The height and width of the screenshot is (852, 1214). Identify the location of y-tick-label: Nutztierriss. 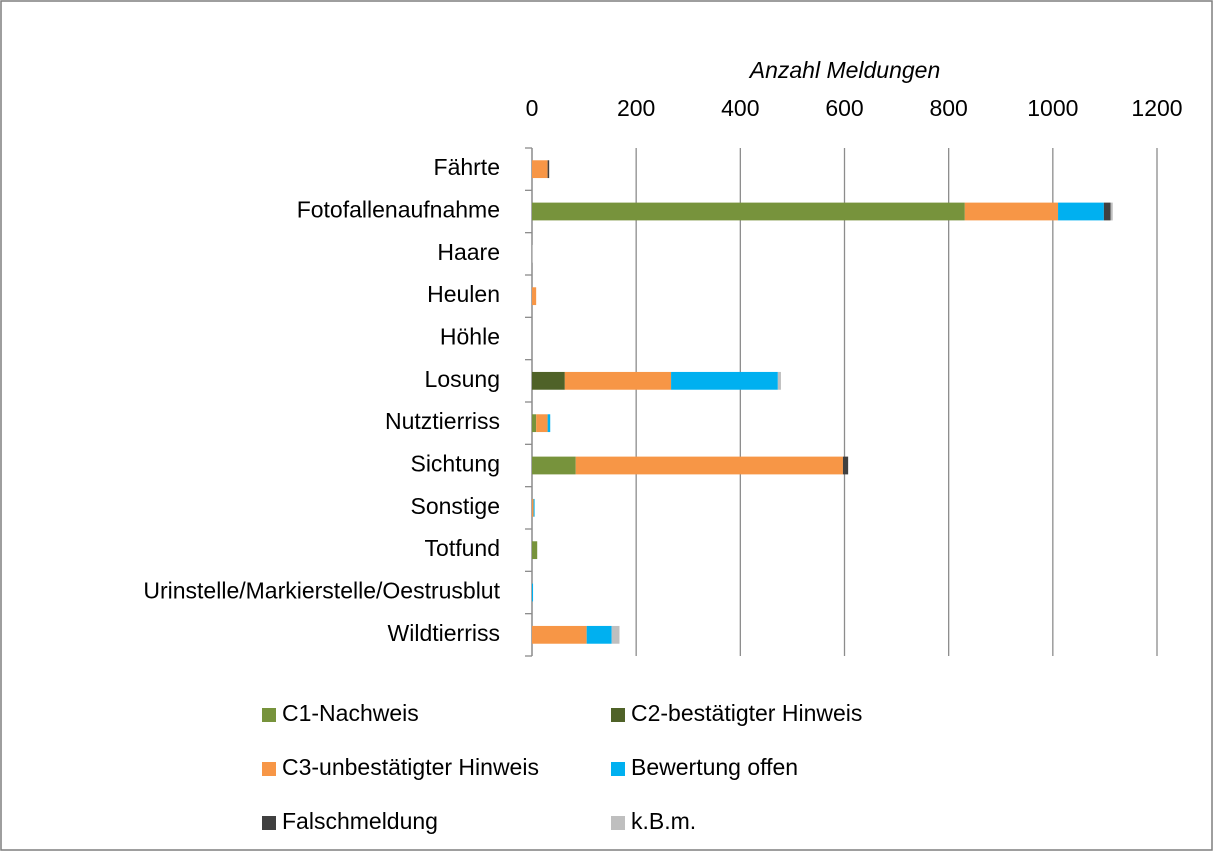
(442, 421).